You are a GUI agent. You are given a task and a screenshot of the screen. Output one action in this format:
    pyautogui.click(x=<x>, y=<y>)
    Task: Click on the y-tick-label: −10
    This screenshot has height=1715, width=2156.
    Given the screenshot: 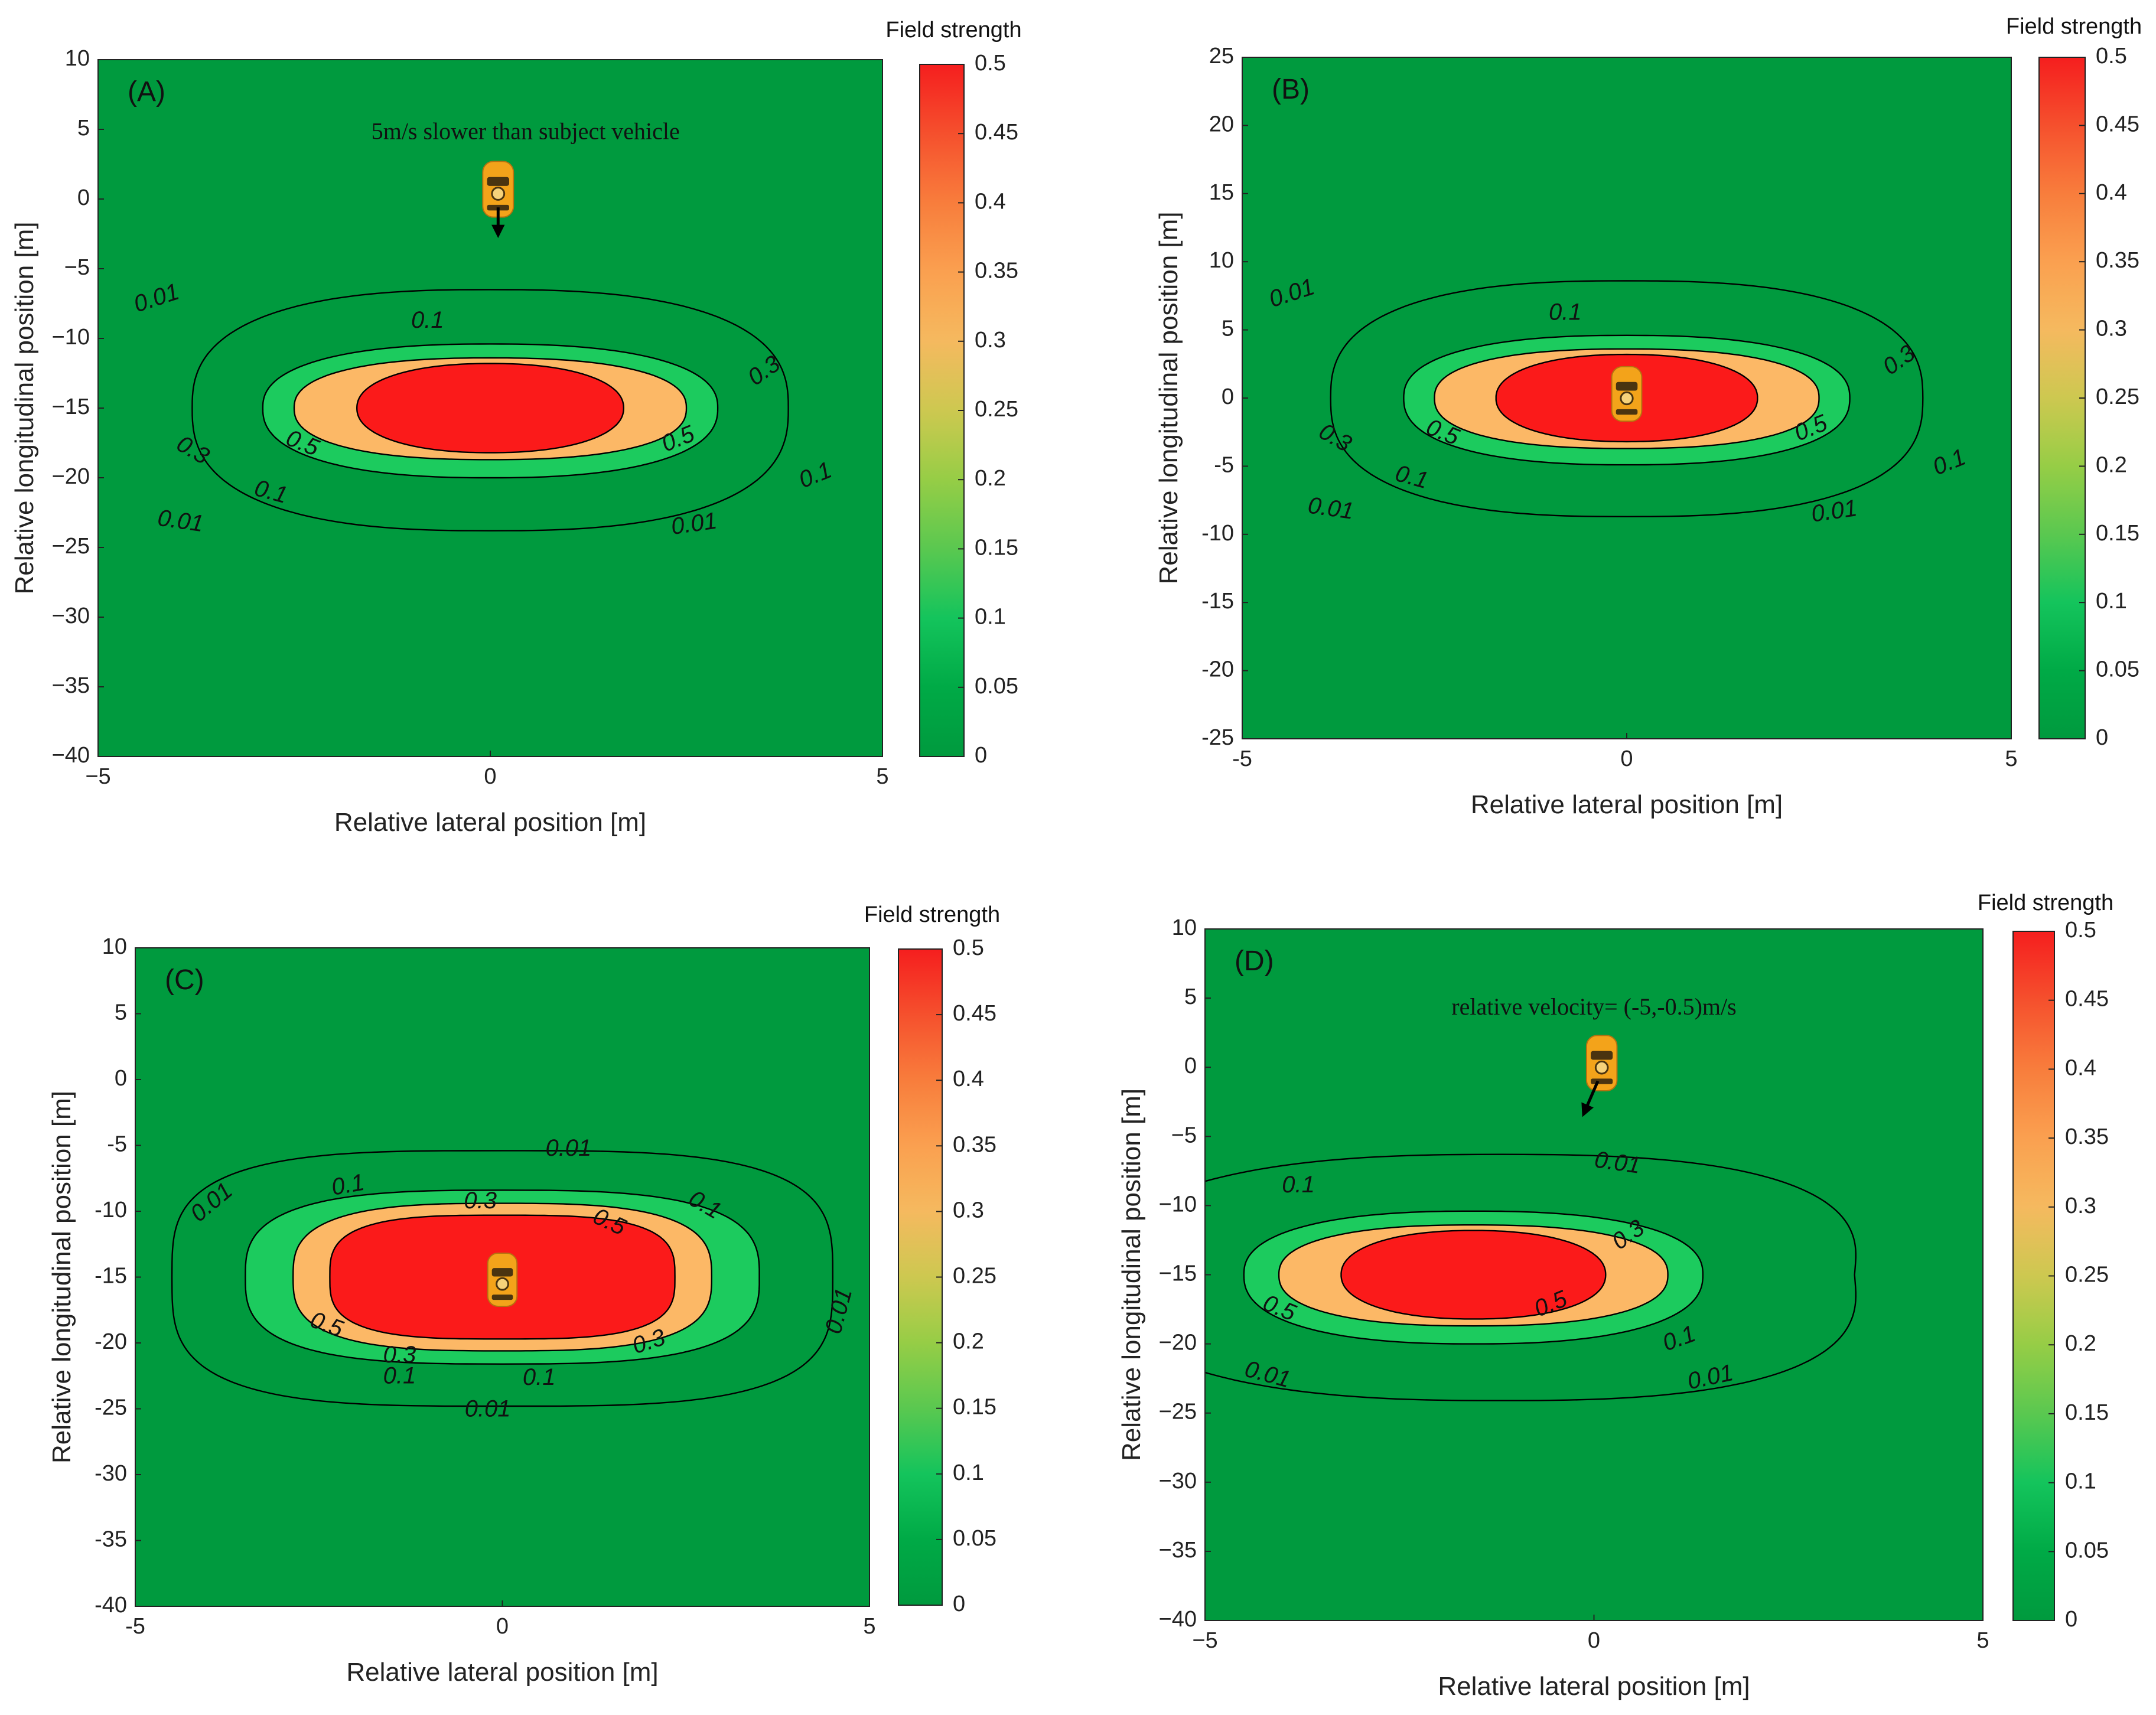 What is the action you would take?
    pyautogui.click(x=1178, y=1204)
    